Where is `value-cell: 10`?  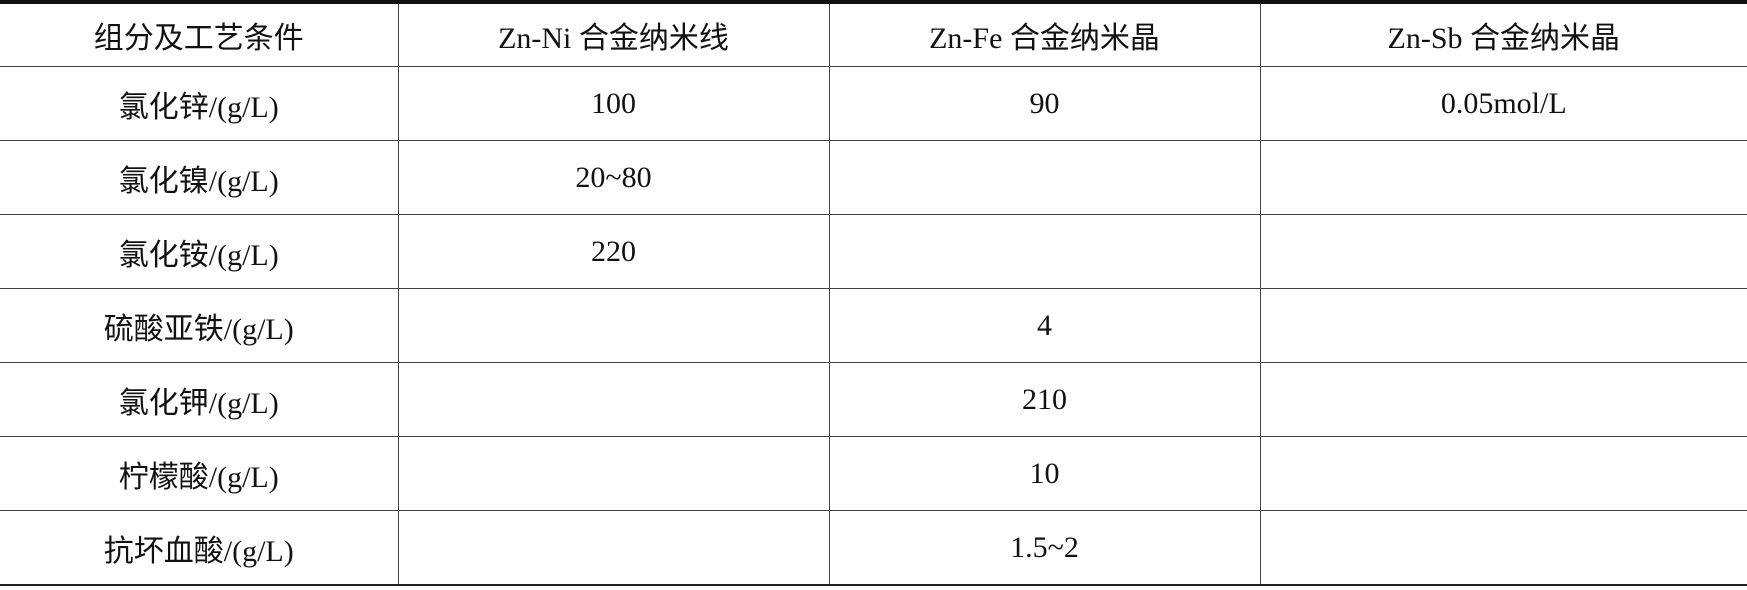
value-cell: 10 is located at coordinates (1044, 473).